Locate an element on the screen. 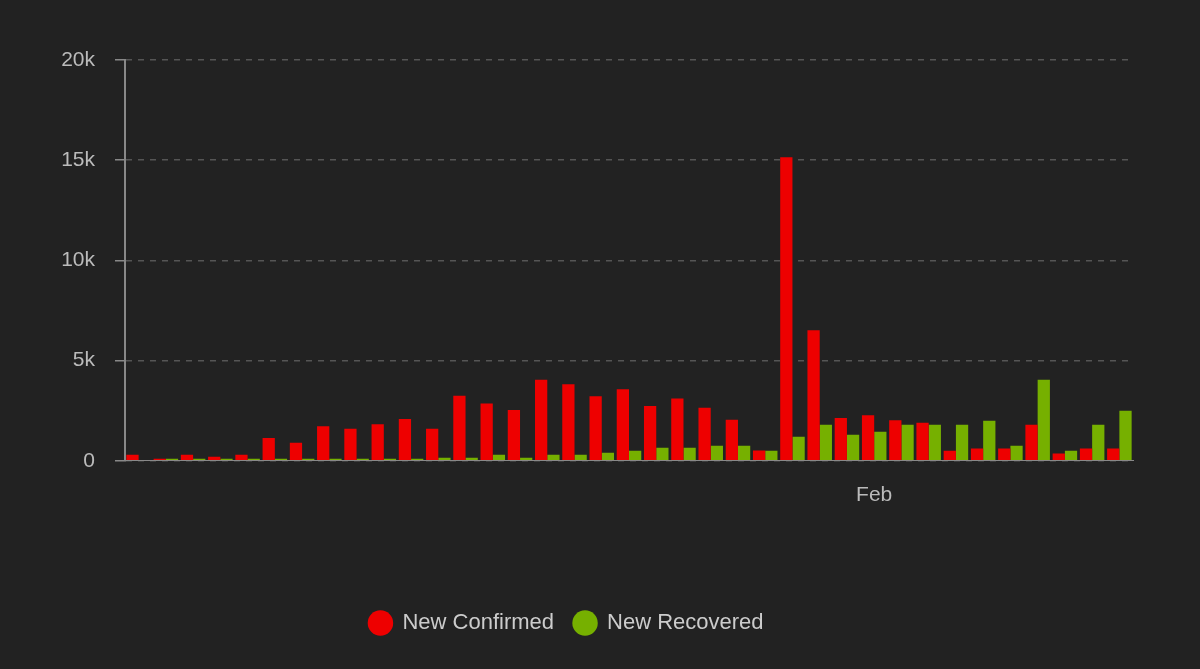 This screenshot has width=1200, height=669. y-tick-label: 20k is located at coordinates (78, 58).